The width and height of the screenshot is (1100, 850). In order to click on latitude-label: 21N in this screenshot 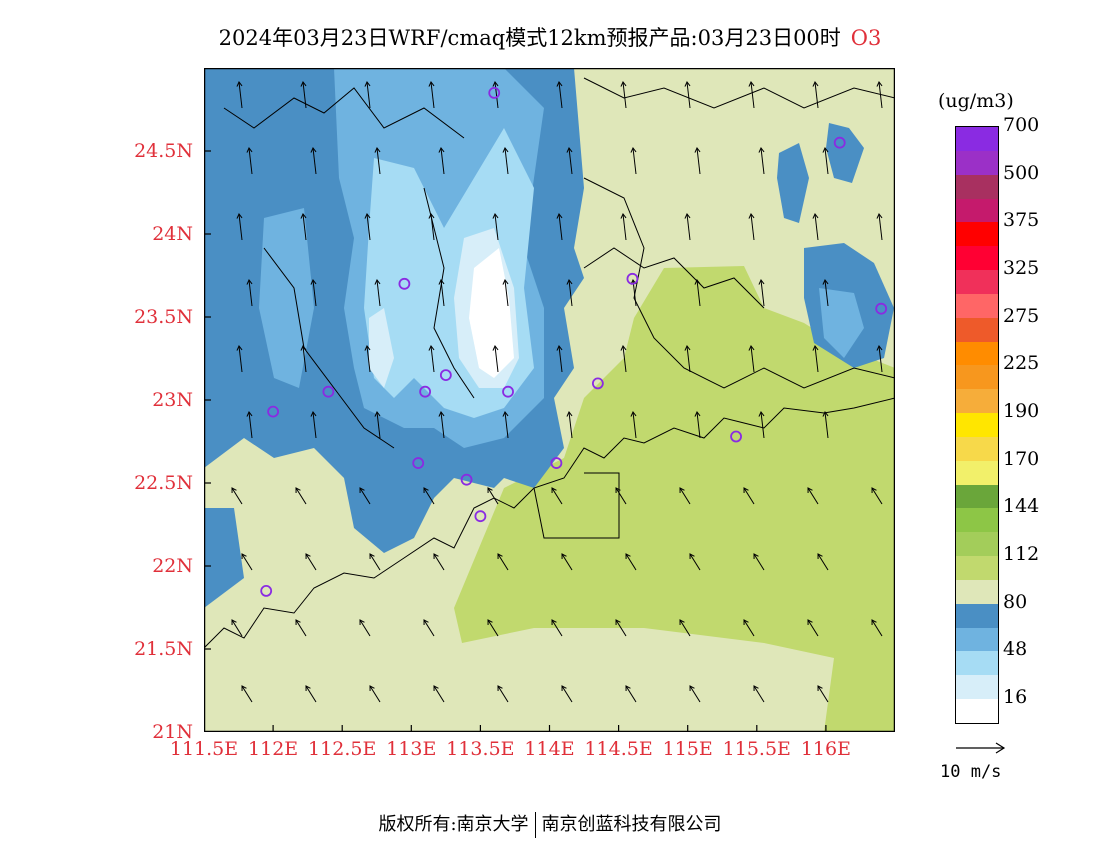, I will do `click(172, 732)`.